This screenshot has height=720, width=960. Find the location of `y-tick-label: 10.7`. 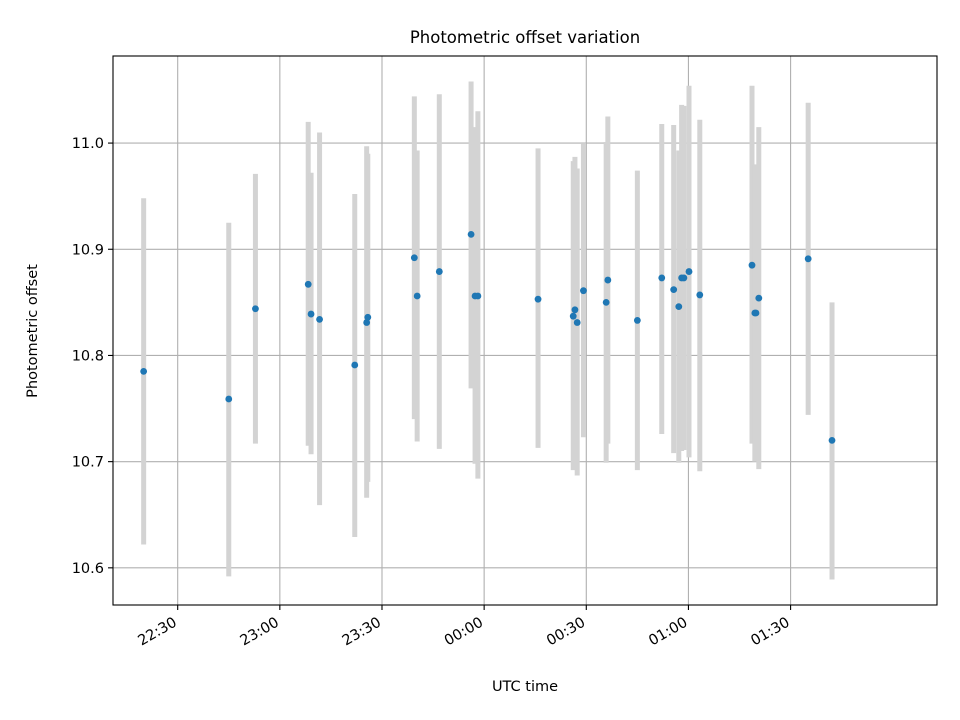

y-tick-label: 10.7 is located at coordinates (88, 463).